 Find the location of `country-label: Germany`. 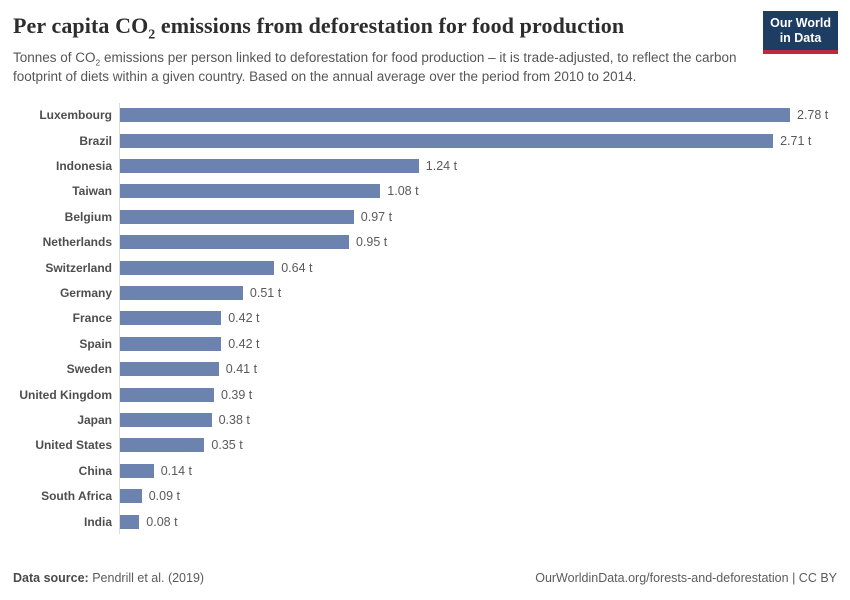

country-label: Germany is located at coordinates (85, 293).